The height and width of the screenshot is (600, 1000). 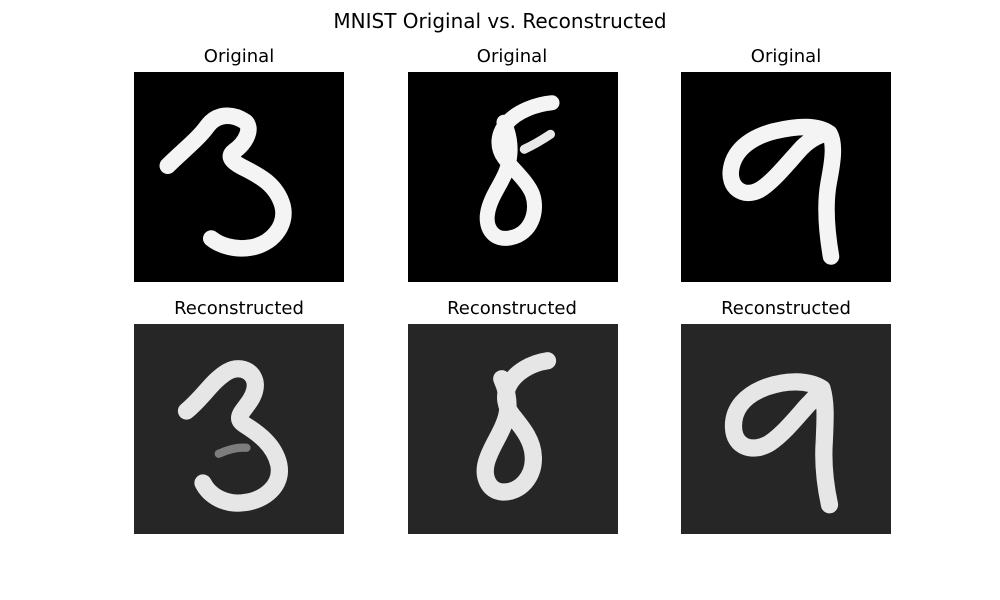 I want to click on original-digit-8-image, so click(x=513, y=177).